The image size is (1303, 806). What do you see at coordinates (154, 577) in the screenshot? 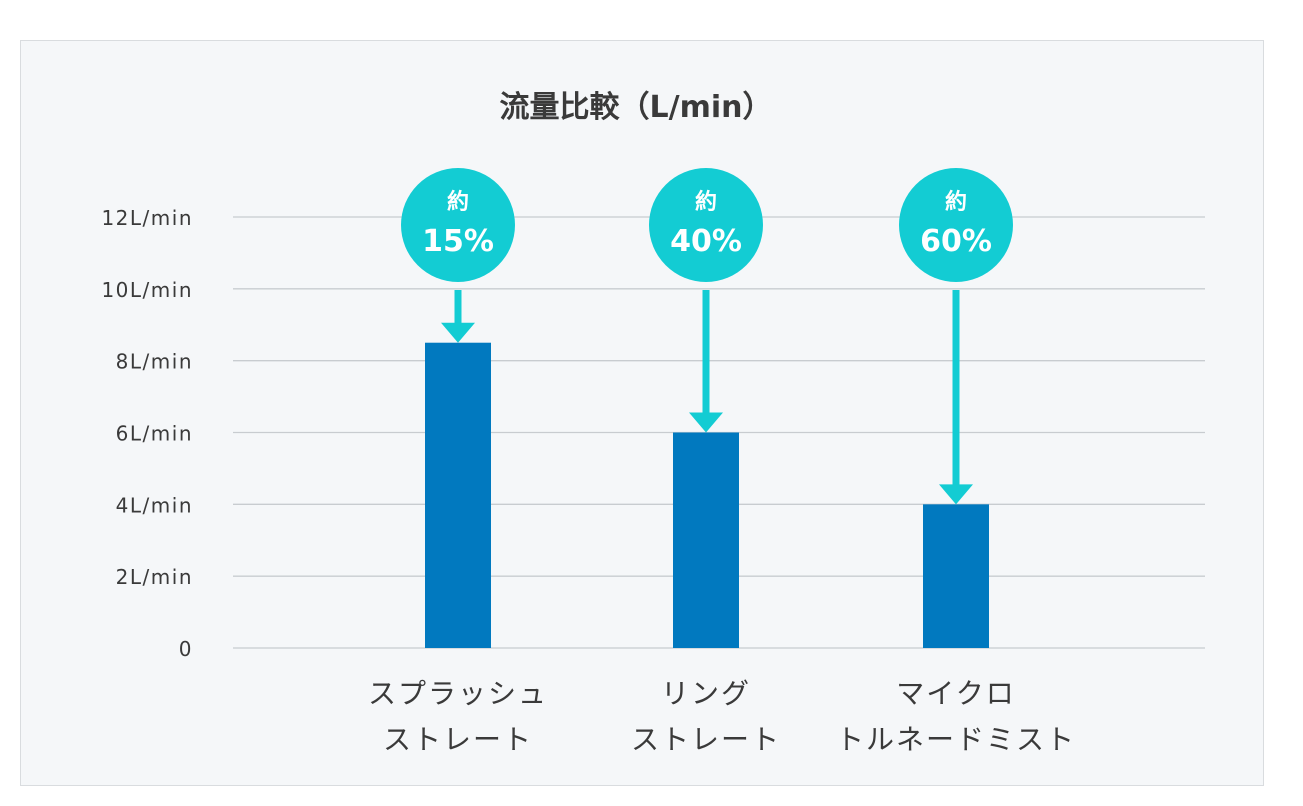
I see `y-tick-label: 2L/min` at bounding box center [154, 577].